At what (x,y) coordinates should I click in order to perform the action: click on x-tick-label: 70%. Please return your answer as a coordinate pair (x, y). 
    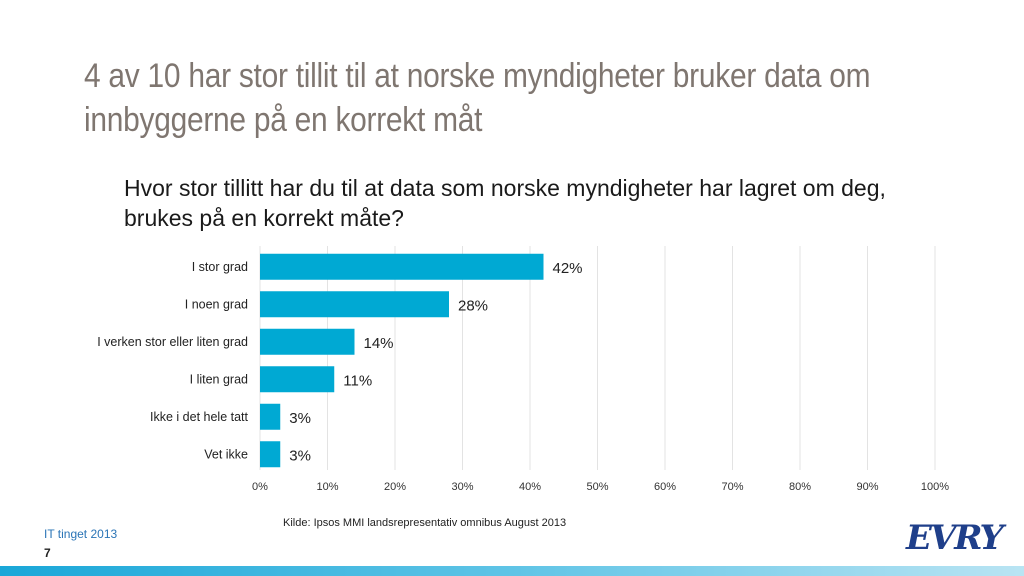
    Looking at the image, I should click on (732, 487).